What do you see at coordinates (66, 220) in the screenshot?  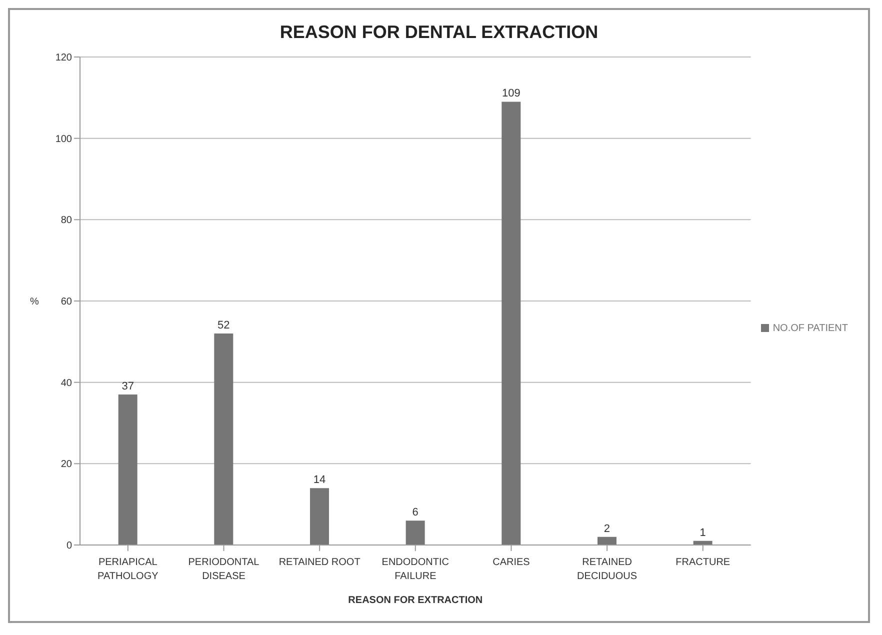 I see `y-tick-label: 80` at bounding box center [66, 220].